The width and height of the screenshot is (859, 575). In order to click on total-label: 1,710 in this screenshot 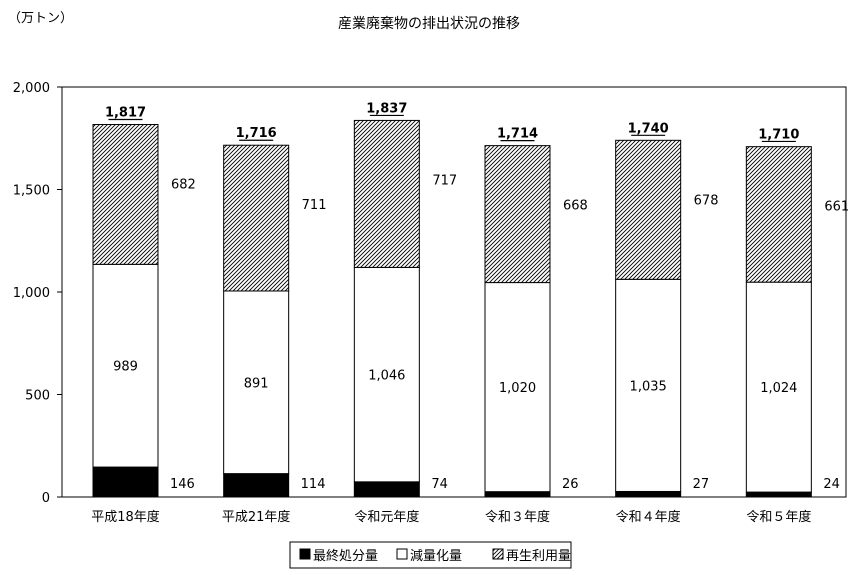, I will do `click(778, 134)`.